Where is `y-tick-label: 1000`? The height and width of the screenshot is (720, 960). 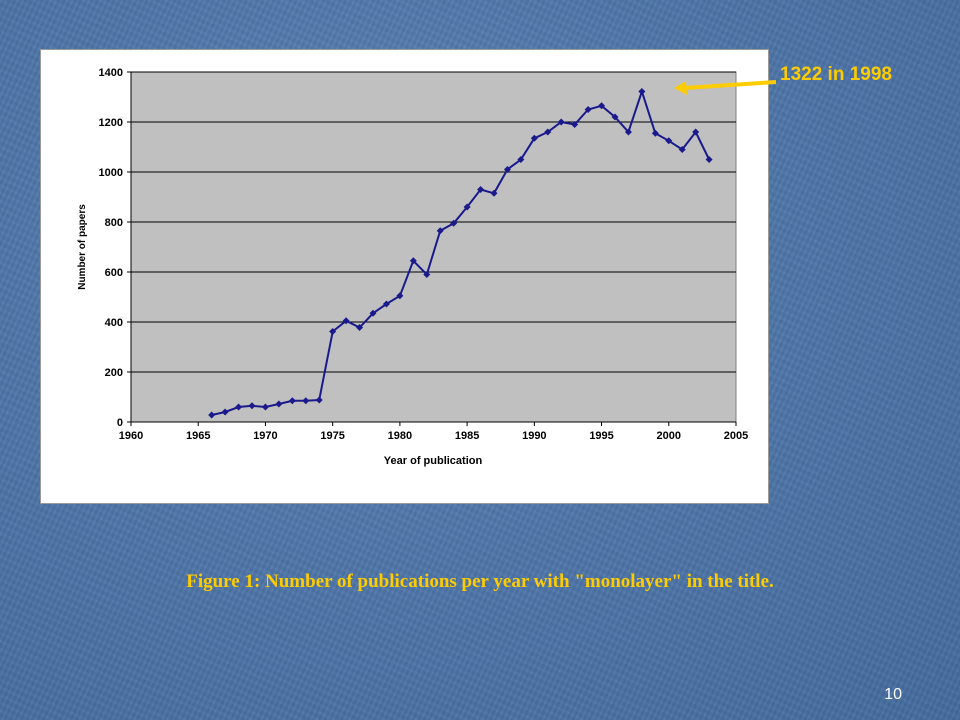 y-tick-label: 1000 is located at coordinates (111, 173).